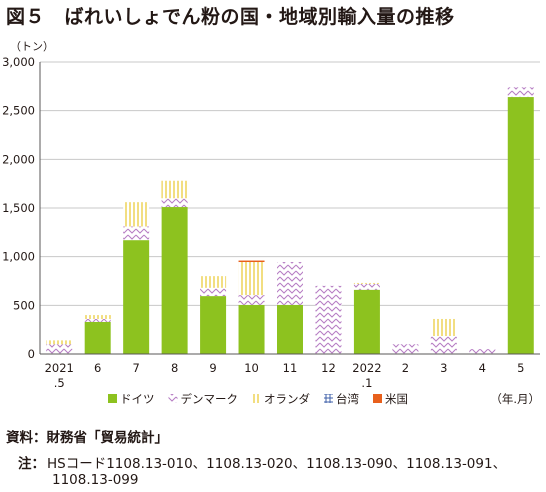 The image size is (546, 492). Describe the element at coordinates (18, 111) in the screenshot. I see `y-tick-label: 2,500` at that location.